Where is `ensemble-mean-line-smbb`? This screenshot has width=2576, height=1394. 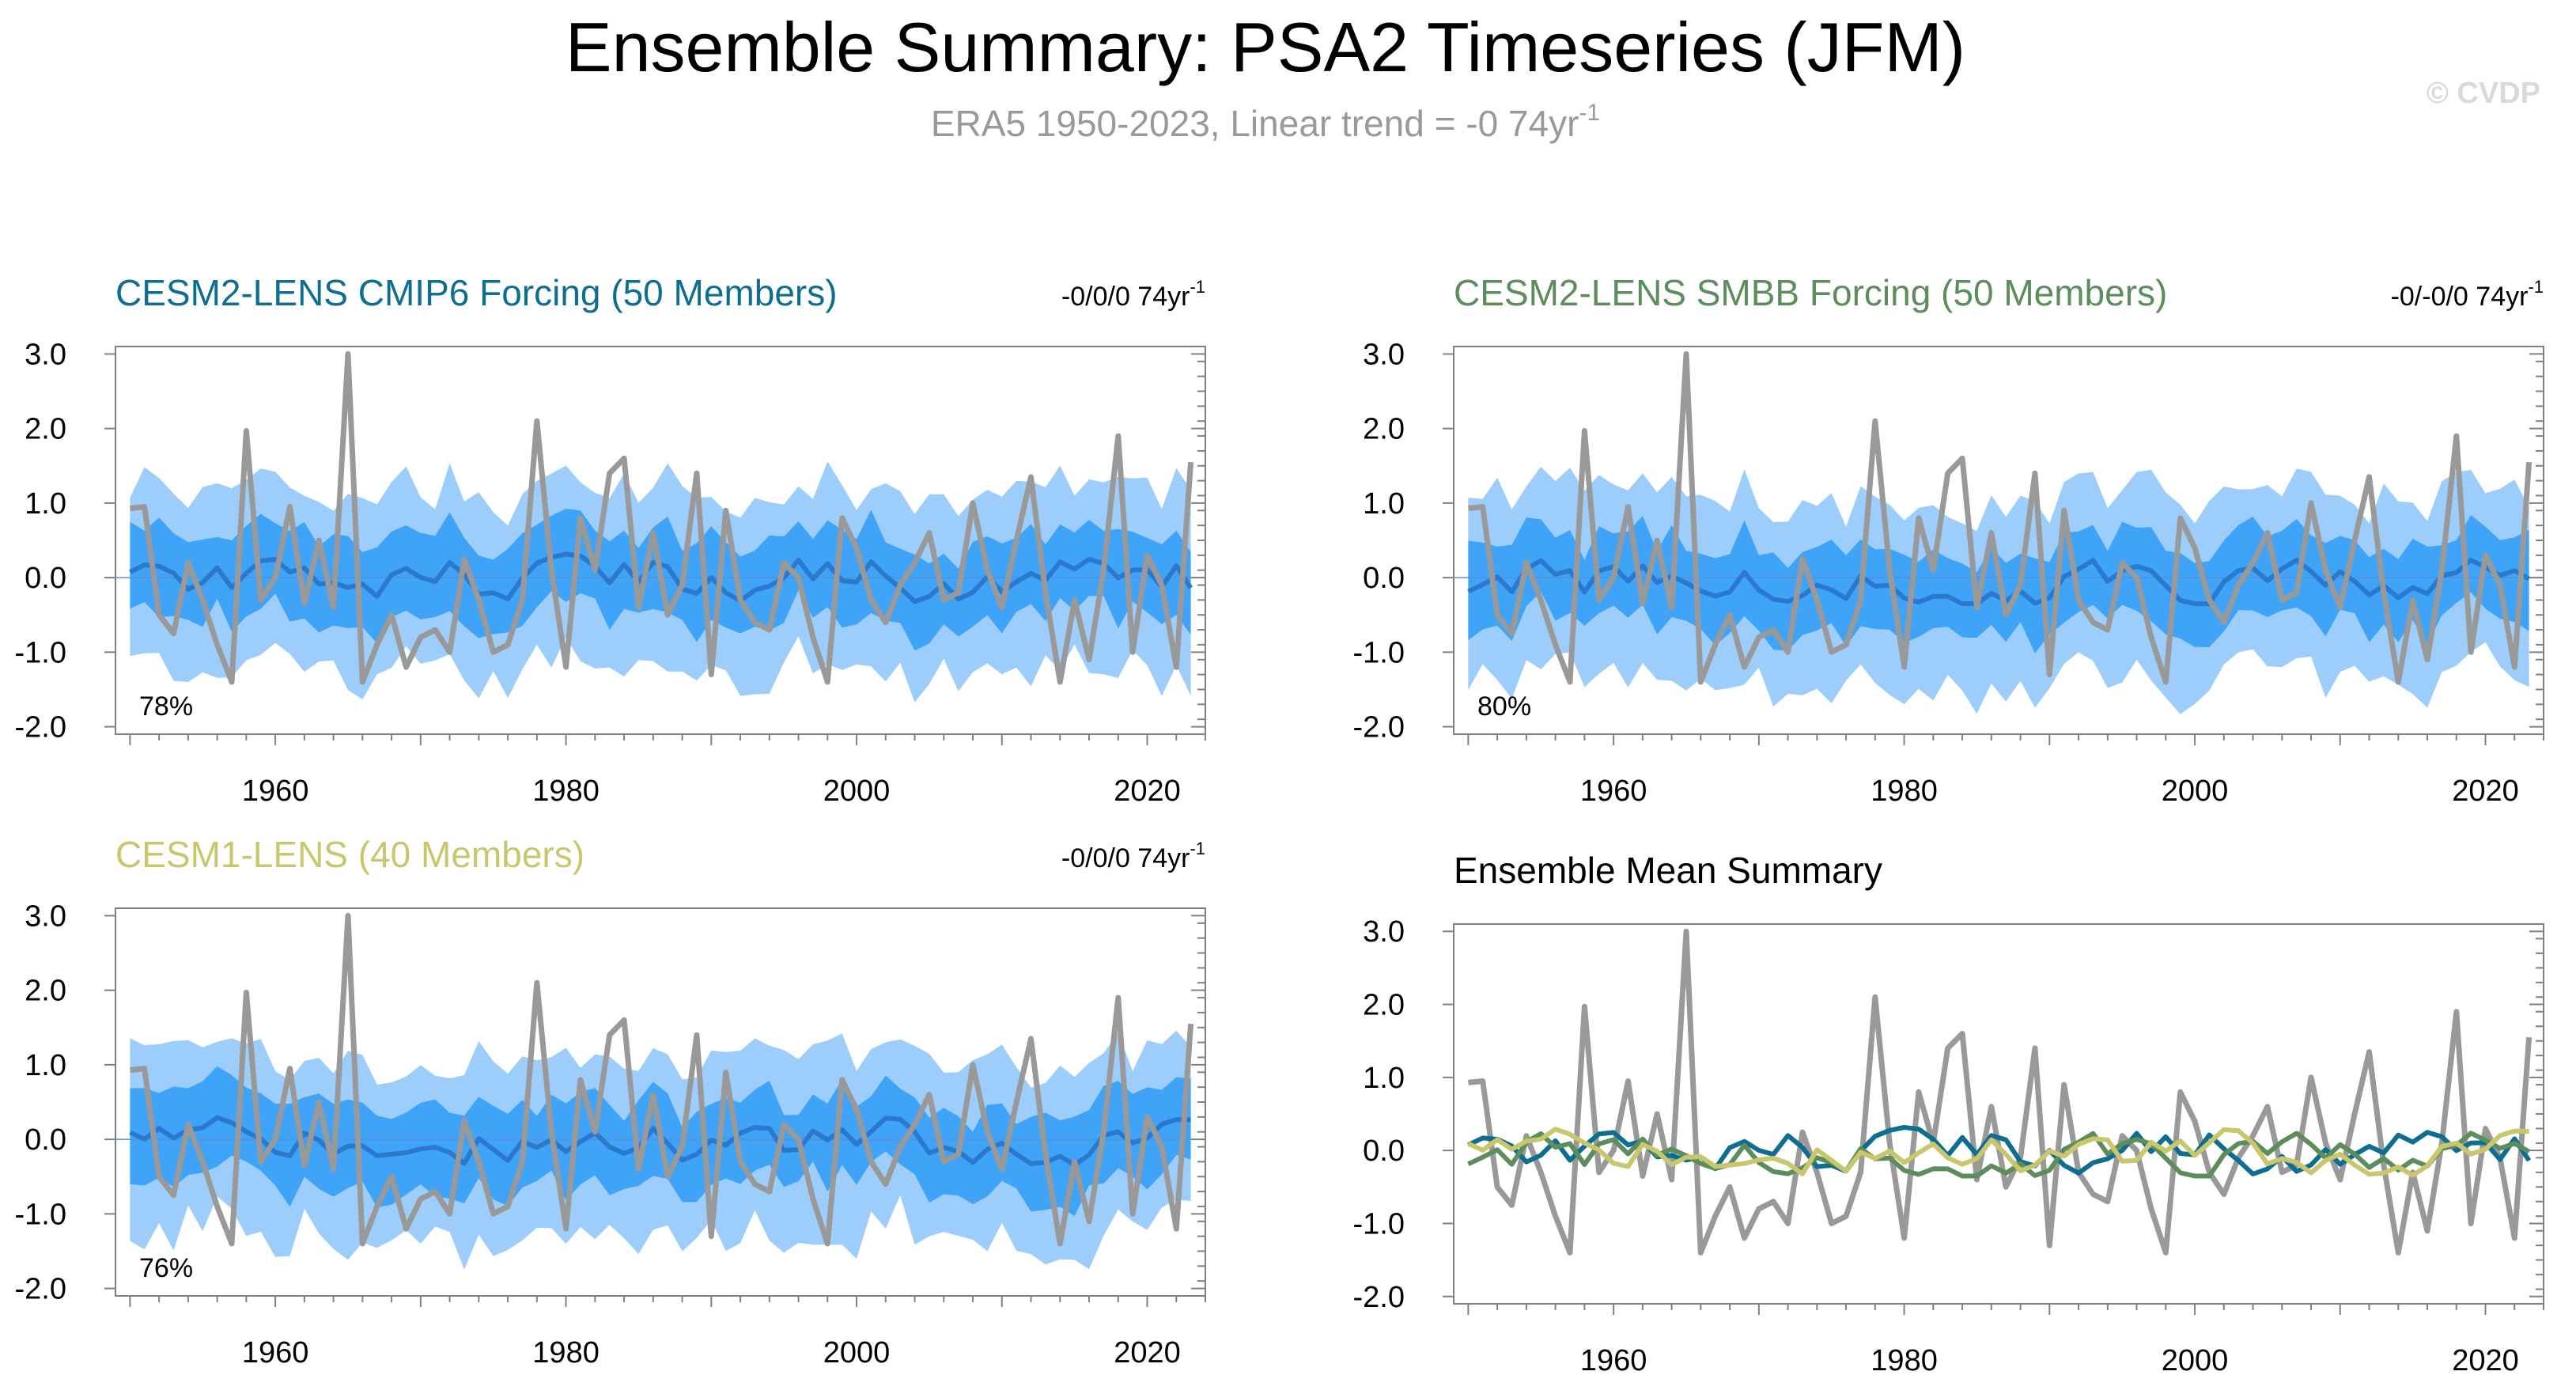
ensemble-mean-line-smbb is located at coordinates (1999, 582).